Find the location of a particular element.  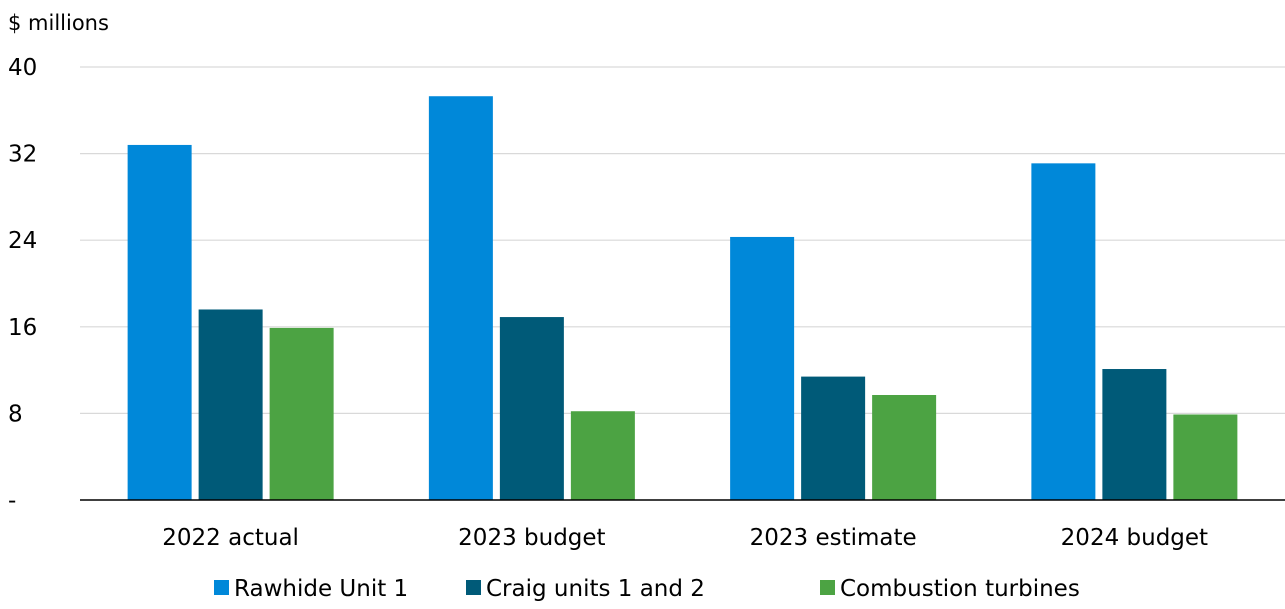

legend-label: Combustion turbines is located at coordinates (960, 589).